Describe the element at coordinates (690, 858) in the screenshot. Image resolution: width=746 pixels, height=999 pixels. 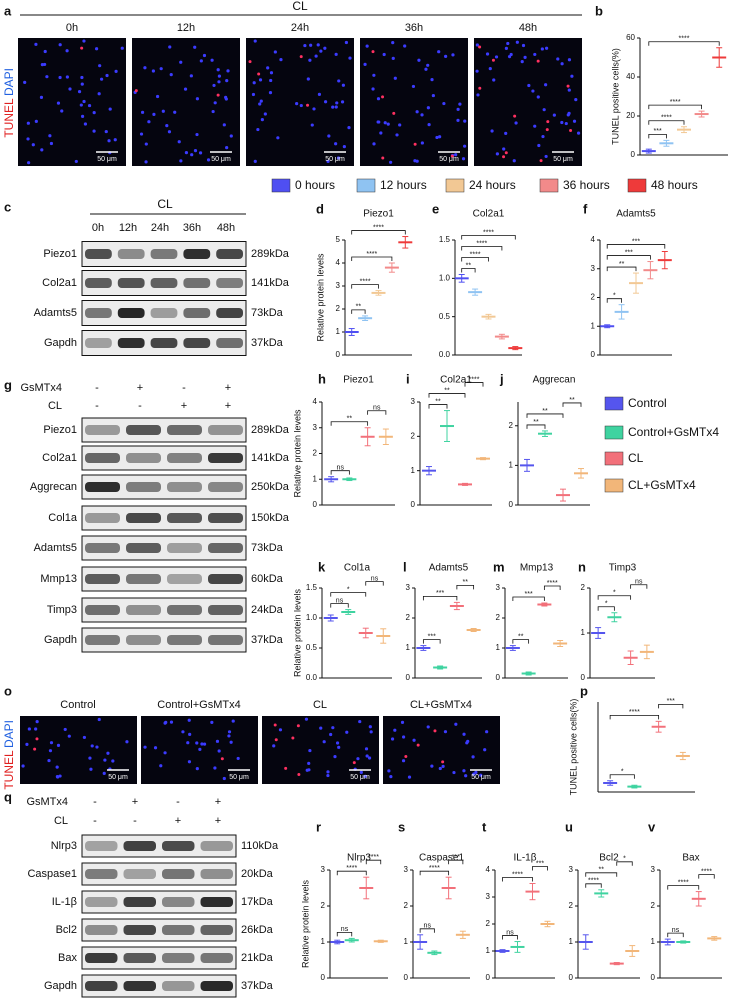
I see `chart-title: Bax` at that location.